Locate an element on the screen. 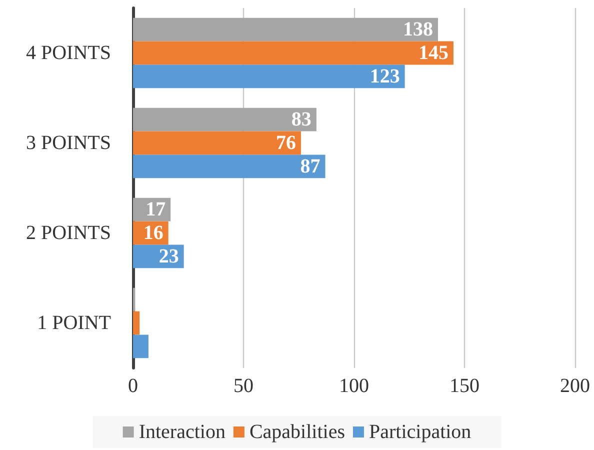  data-label: 17 is located at coordinates (156, 209).